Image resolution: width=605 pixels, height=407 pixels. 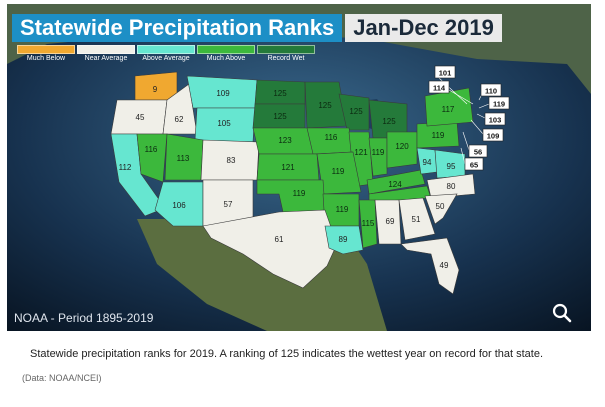 I want to click on rank-label-nc: 80, so click(x=451, y=186).